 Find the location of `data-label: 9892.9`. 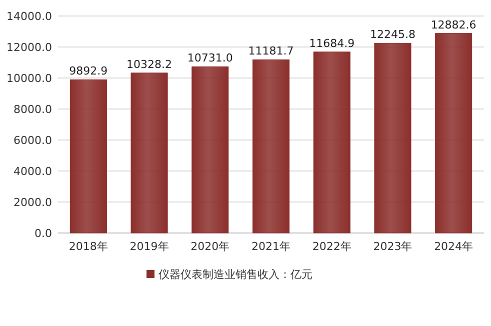

data-label: 9892.9 is located at coordinates (88, 71).